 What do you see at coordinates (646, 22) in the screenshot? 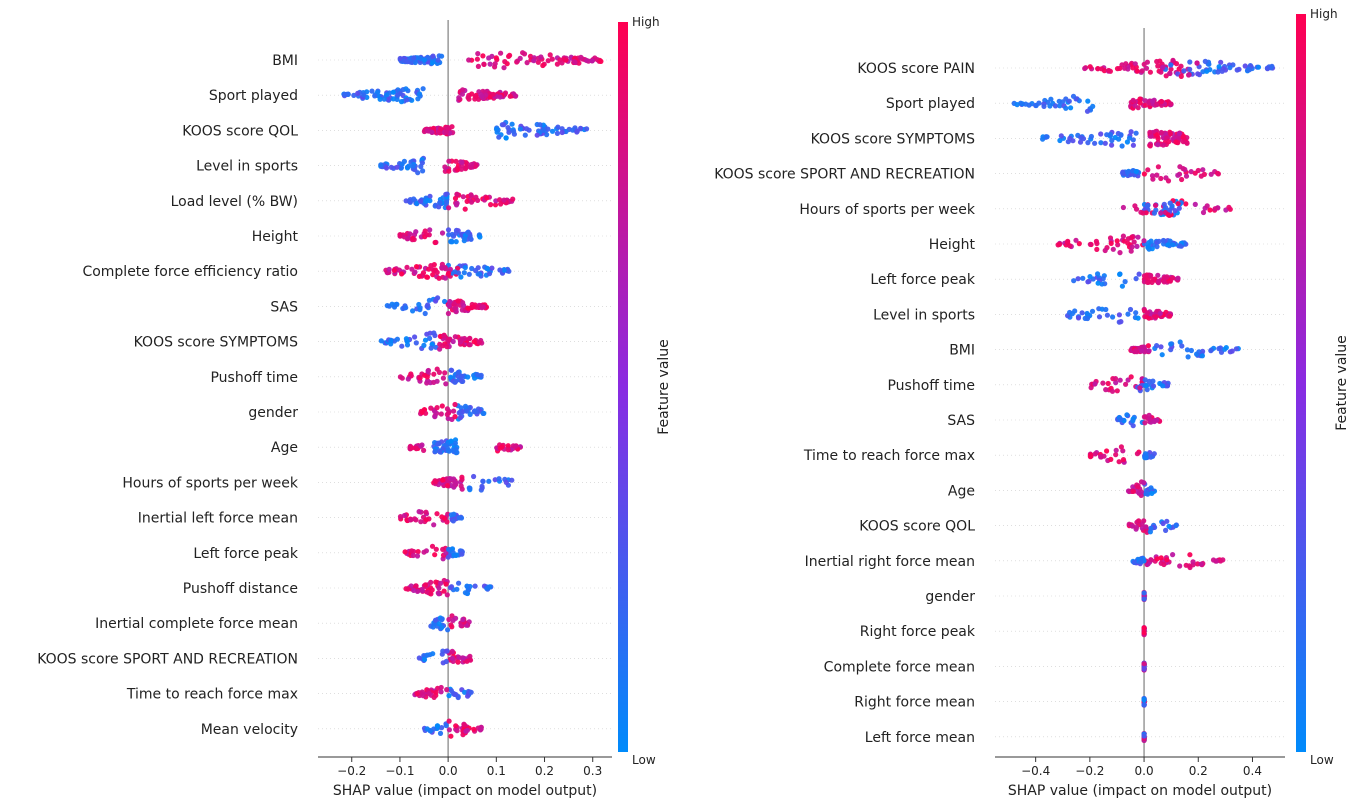
I see `colorbar-high-label: High` at bounding box center [646, 22].